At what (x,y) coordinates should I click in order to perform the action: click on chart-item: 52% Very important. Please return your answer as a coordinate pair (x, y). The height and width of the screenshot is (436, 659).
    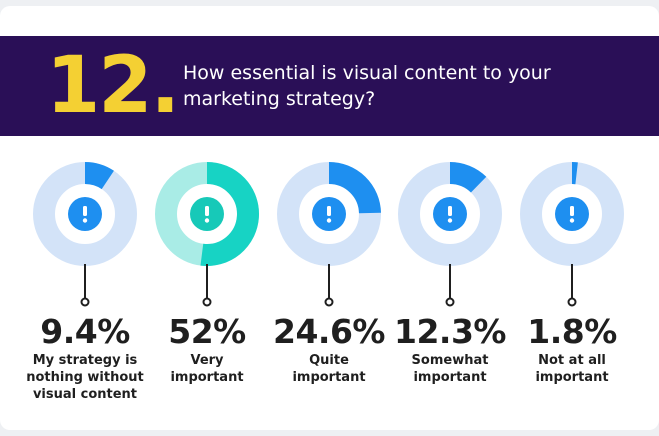
    Looking at the image, I should click on (207, 274).